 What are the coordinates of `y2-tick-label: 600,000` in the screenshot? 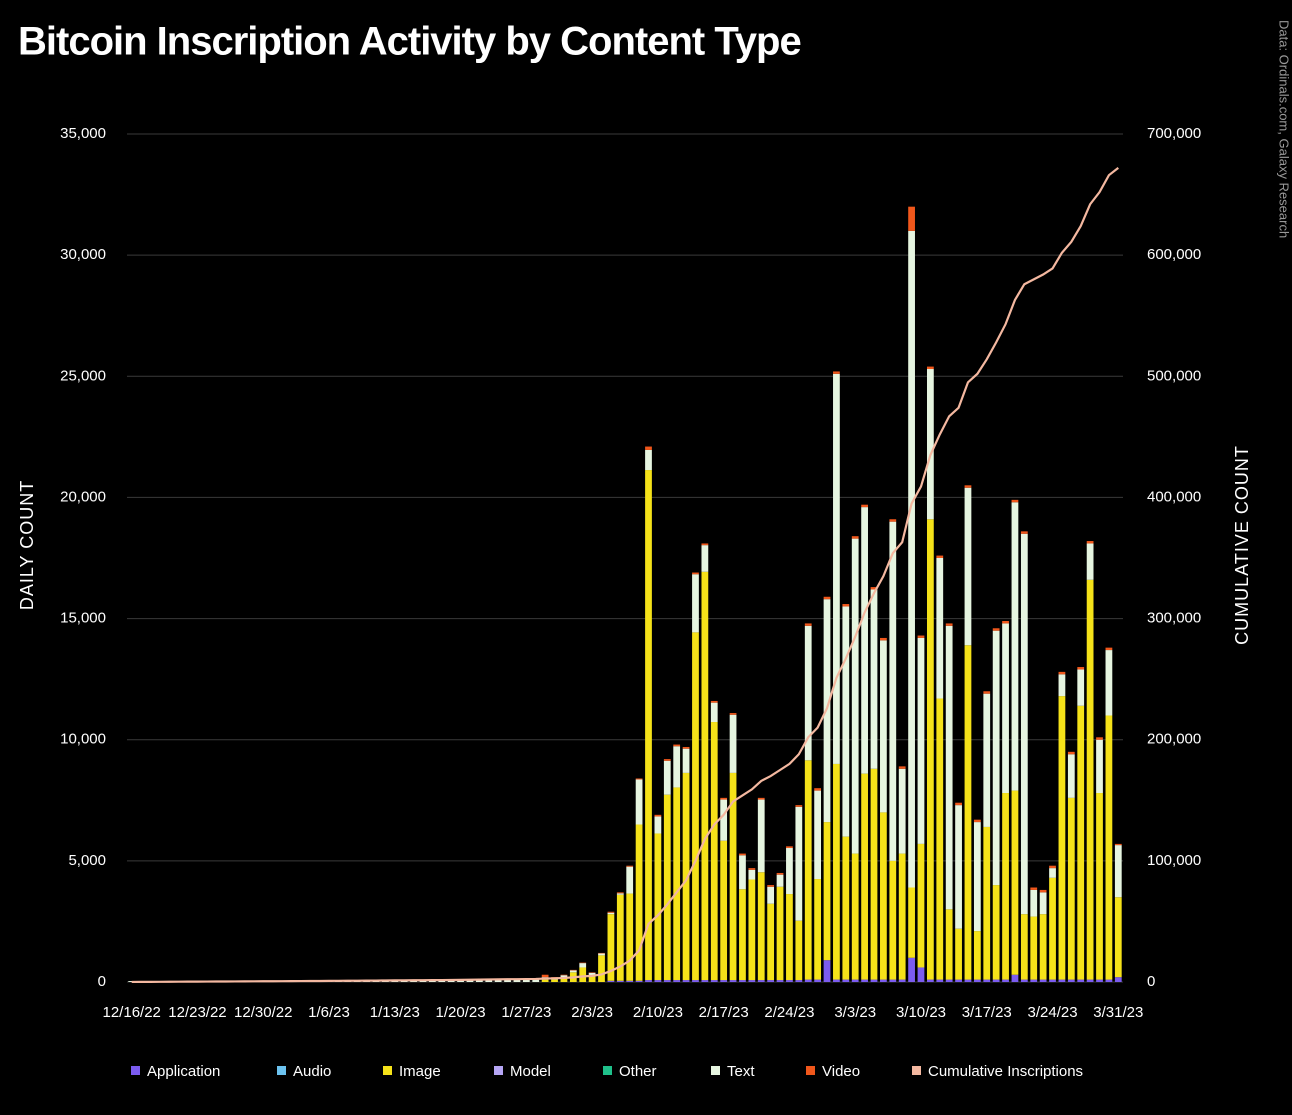 It's located at (1174, 254).